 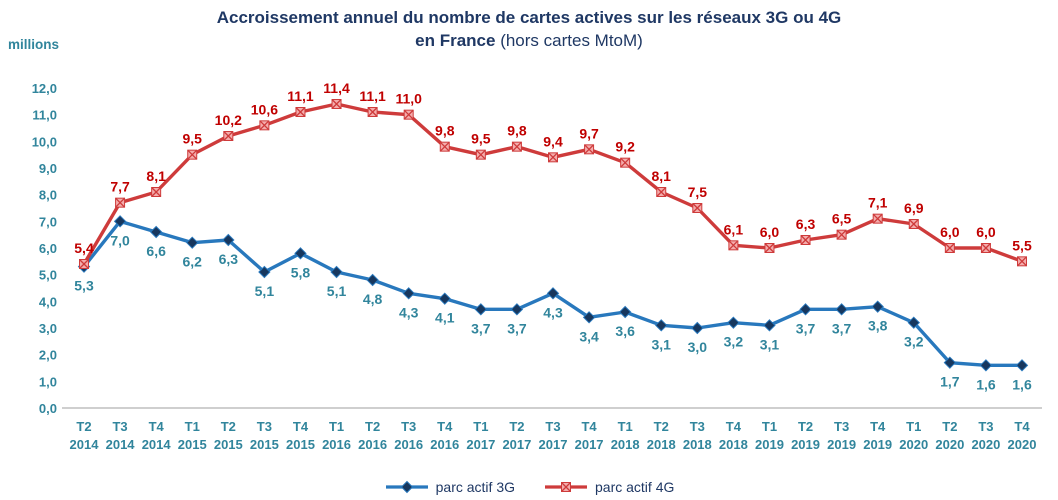 What do you see at coordinates (84, 286) in the screenshot?
I see `data-label: 5,3` at bounding box center [84, 286].